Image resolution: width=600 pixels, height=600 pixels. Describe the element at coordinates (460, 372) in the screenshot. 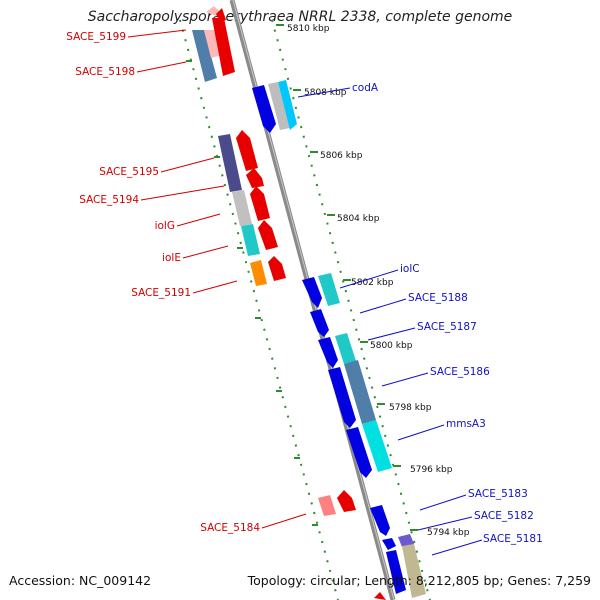

I see `gene-label-plus: SACE_5186` at that location.